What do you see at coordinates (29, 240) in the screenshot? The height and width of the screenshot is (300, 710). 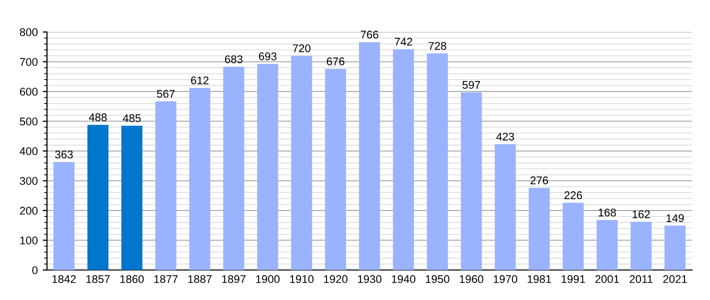 I see `y-tick-label: 100` at bounding box center [29, 240].